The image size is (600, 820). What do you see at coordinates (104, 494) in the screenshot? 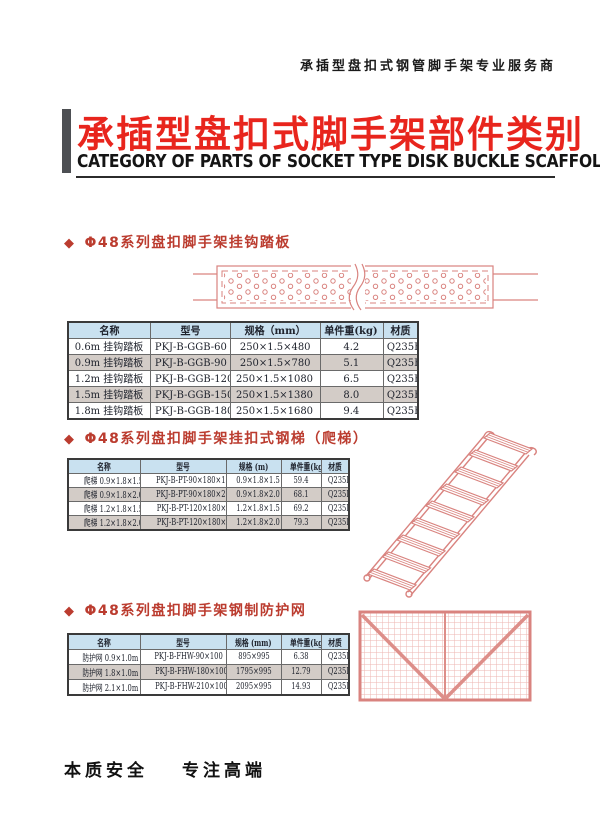
I see `table-cell: 爬梯 0.9×1.8×2.0m` at bounding box center [104, 494].